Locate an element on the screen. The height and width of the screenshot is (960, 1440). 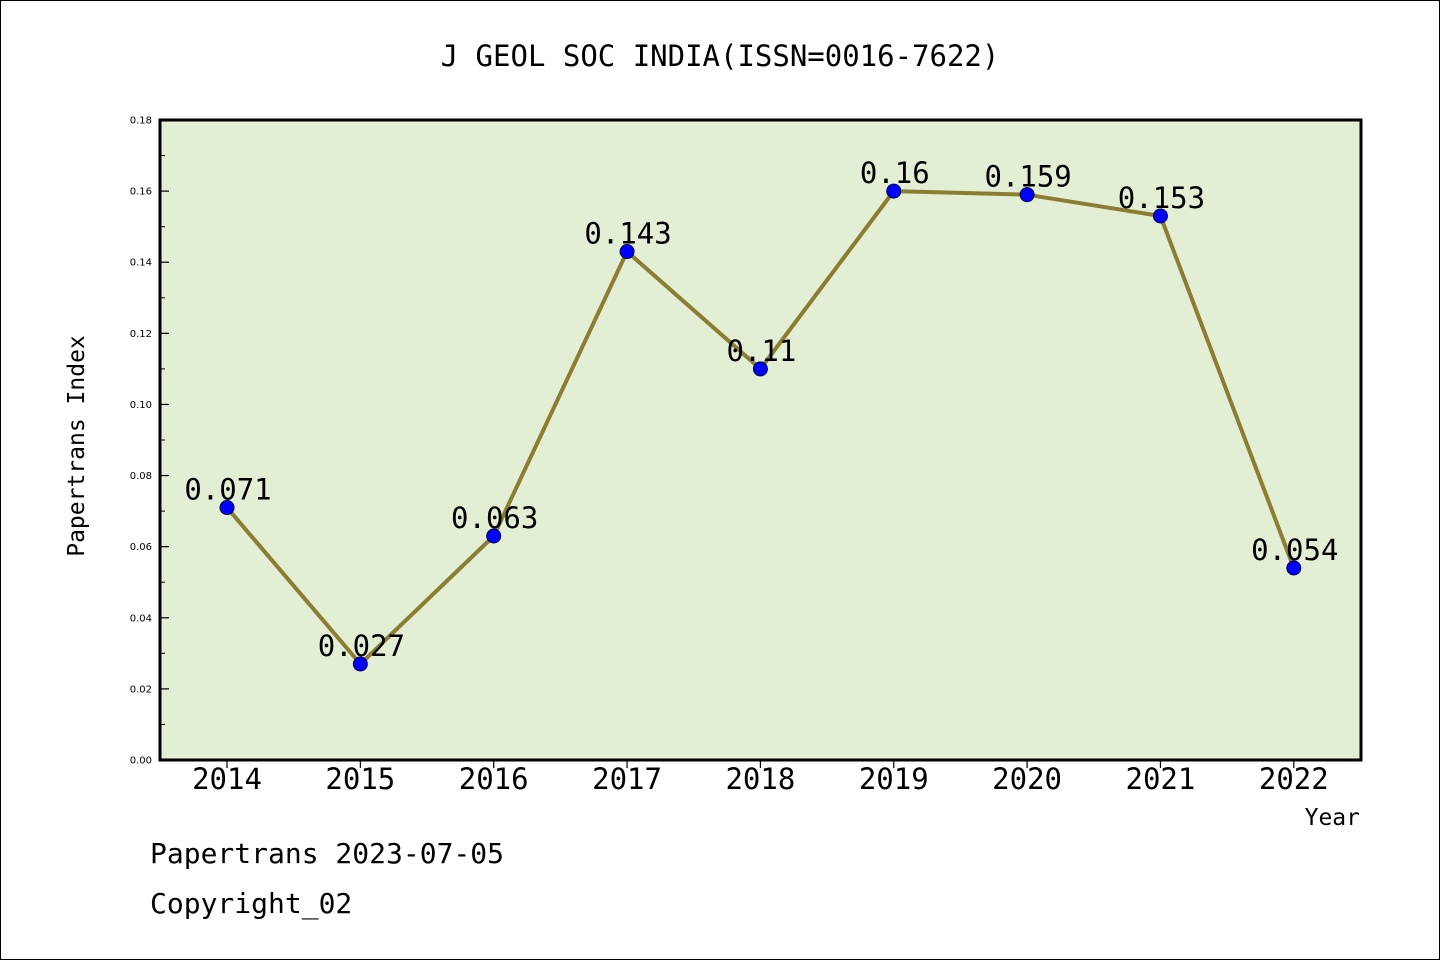
y-axis: 0.00 0.02 0.04 0.06 0.08 0.10 0.12 0.14 0.16 0.18 is located at coordinates (149, 441).